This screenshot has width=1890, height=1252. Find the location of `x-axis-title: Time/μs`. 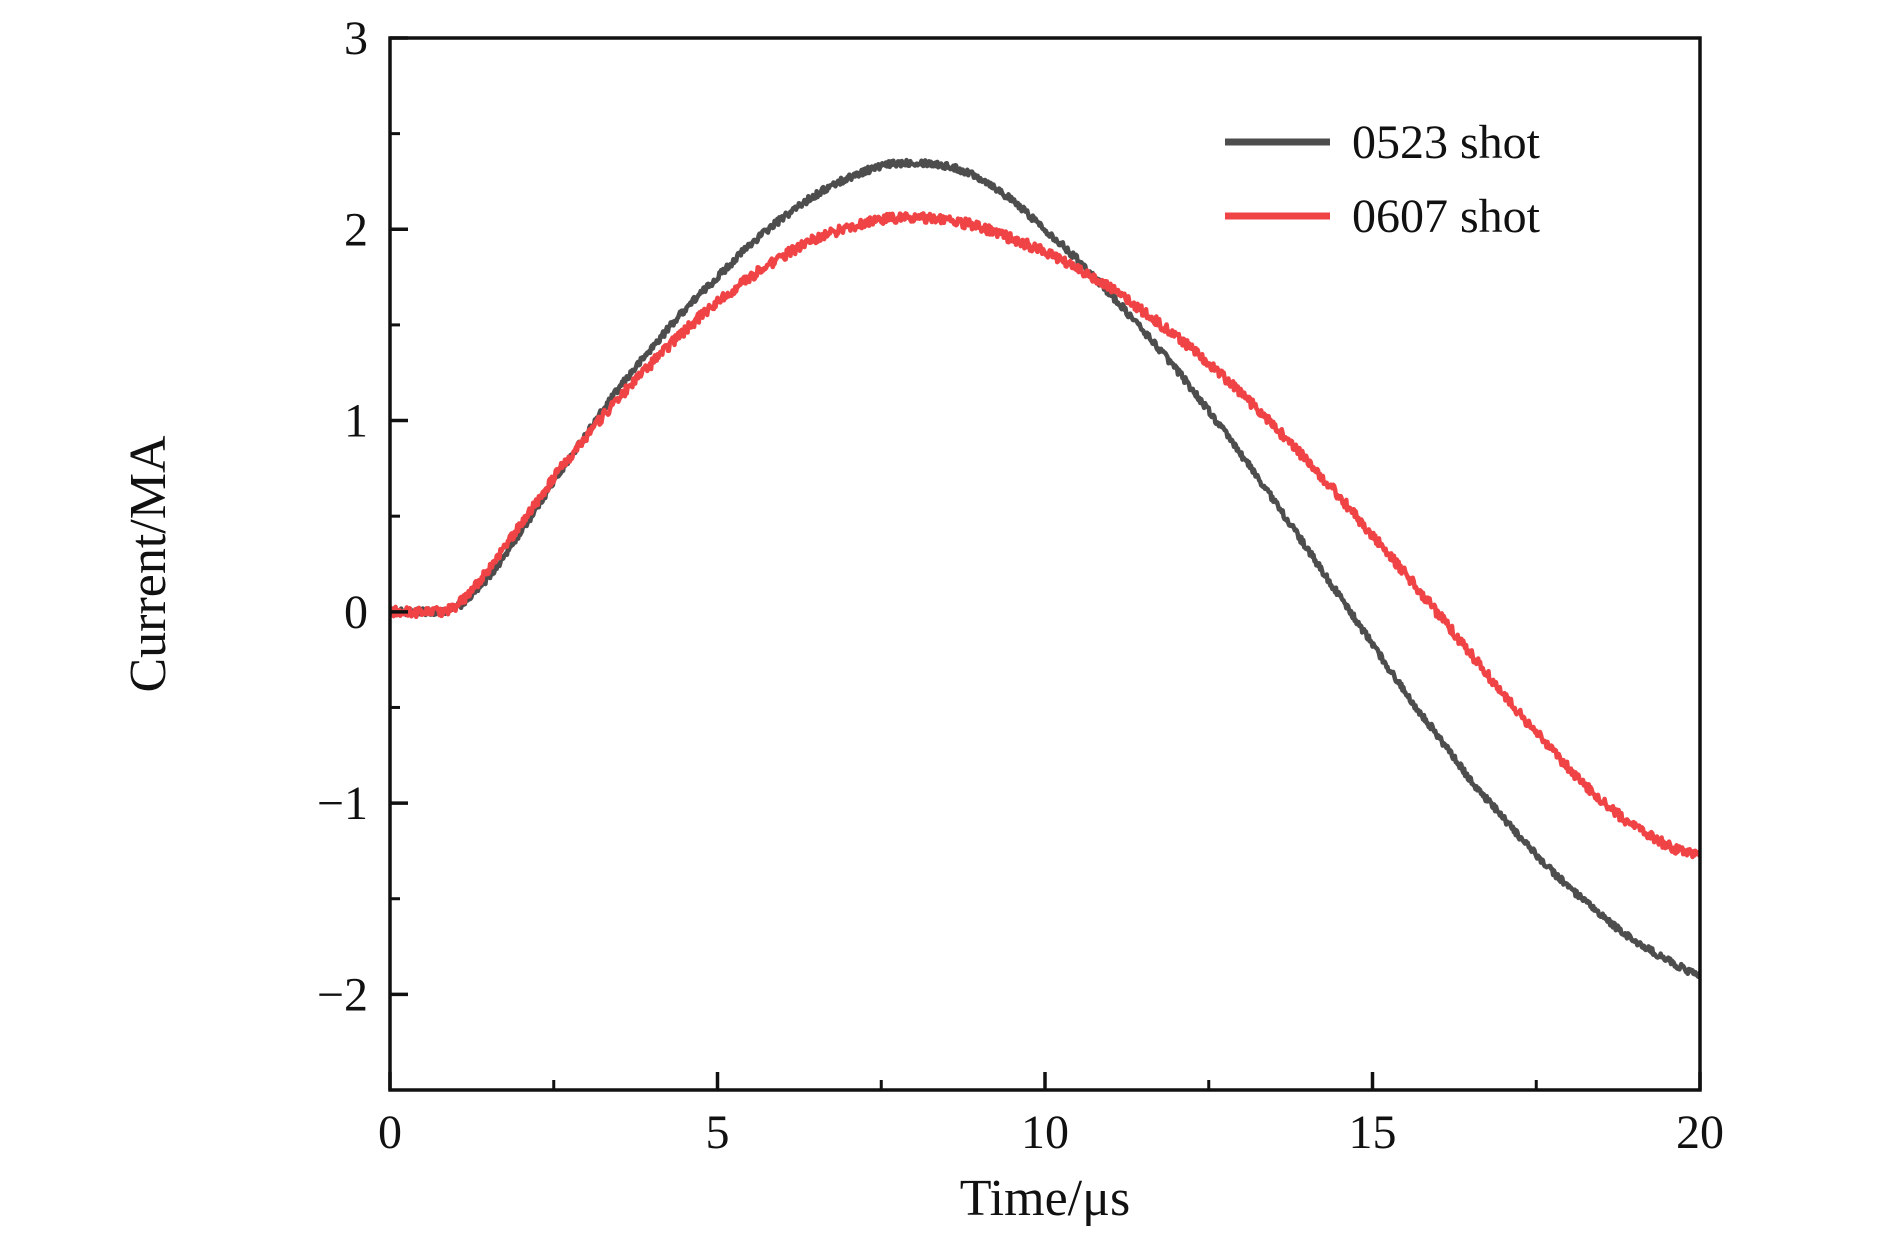

x-axis-title: Time/μs is located at coordinates (1045, 1198).